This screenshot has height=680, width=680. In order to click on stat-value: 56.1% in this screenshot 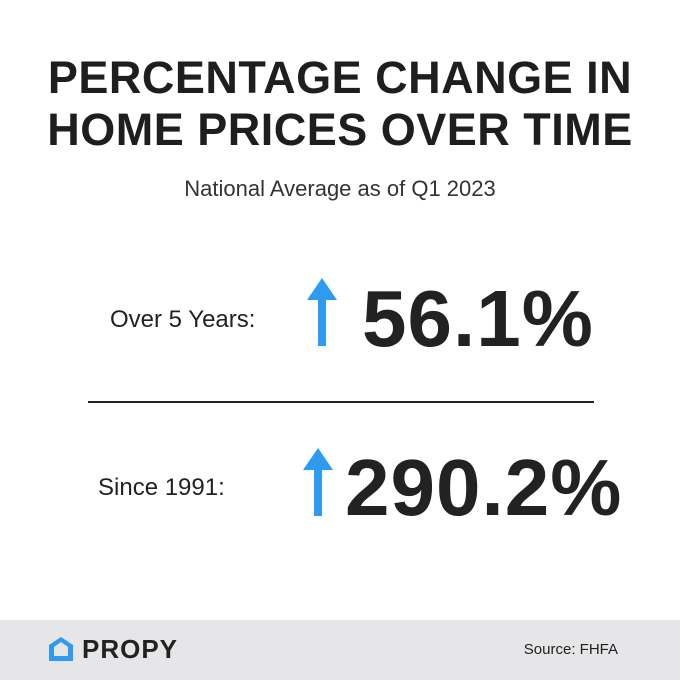, I will do `click(478, 318)`.